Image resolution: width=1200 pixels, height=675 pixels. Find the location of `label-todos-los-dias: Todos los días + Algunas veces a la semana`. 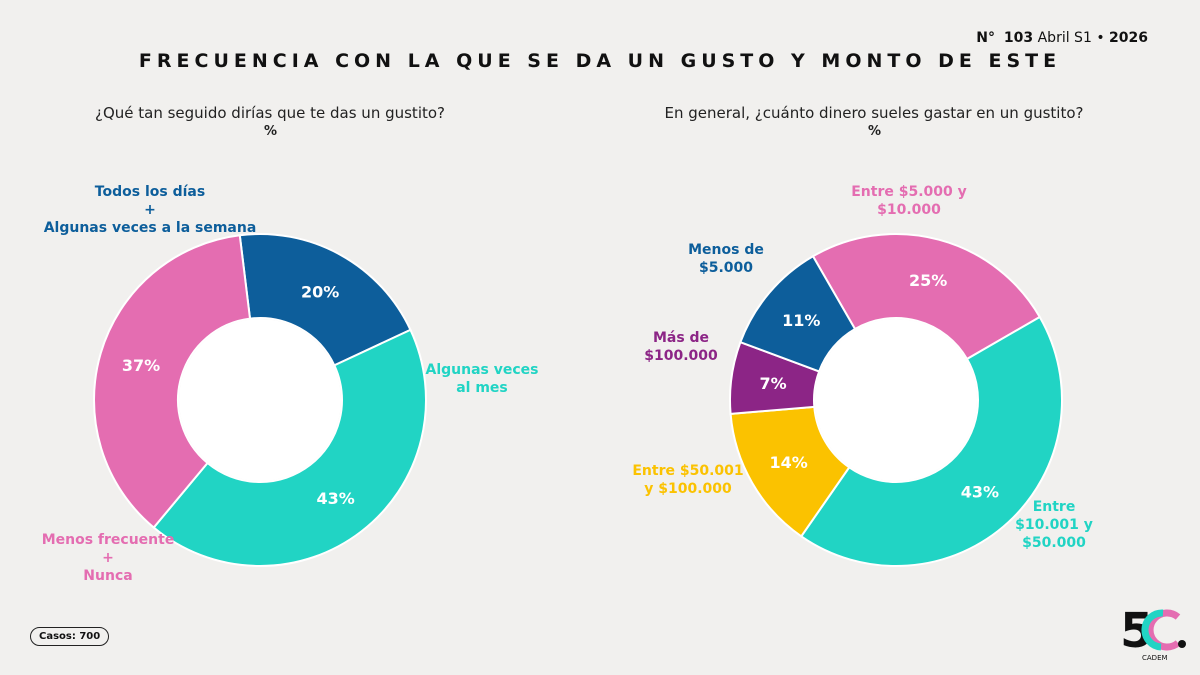

label-todos-los-dias: Todos los días + Algunas veces a la semana is located at coordinates (150, 210).